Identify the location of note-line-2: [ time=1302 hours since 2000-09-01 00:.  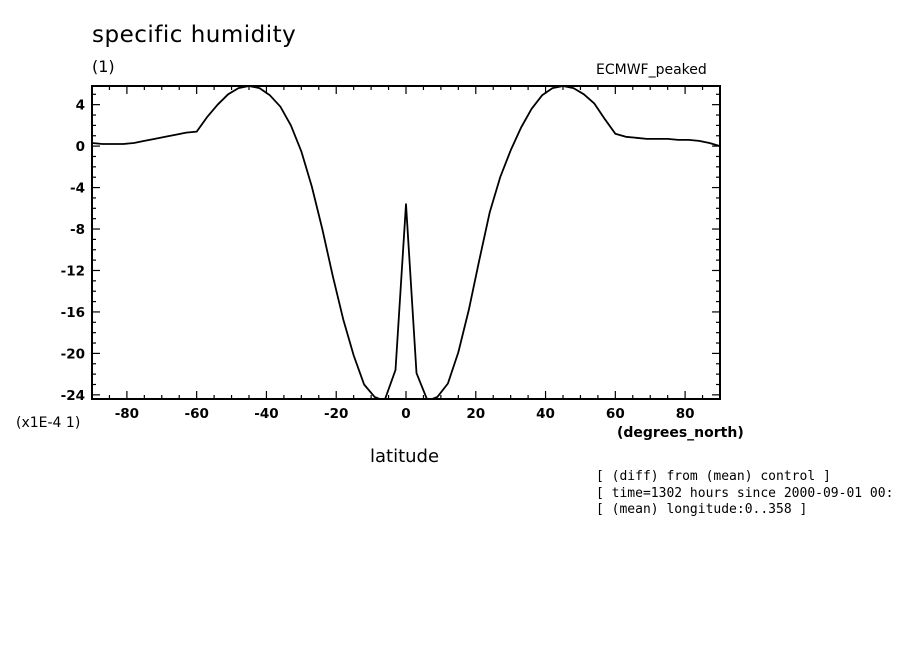
(745, 493).